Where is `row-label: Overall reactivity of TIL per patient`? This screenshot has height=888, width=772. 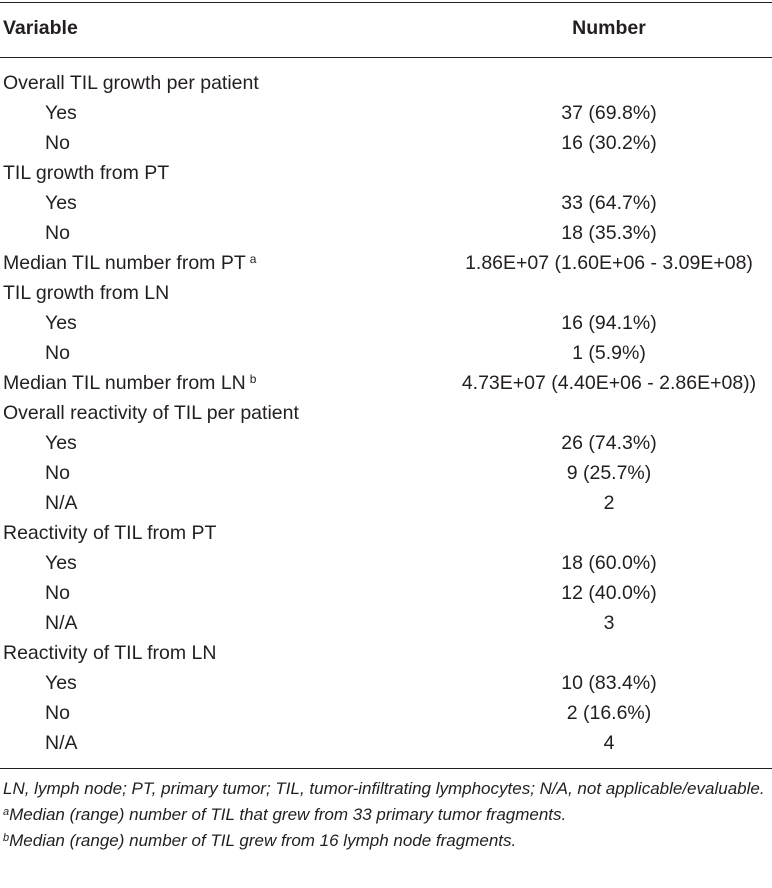 row-label: Overall reactivity of TIL per patient is located at coordinates (151, 413).